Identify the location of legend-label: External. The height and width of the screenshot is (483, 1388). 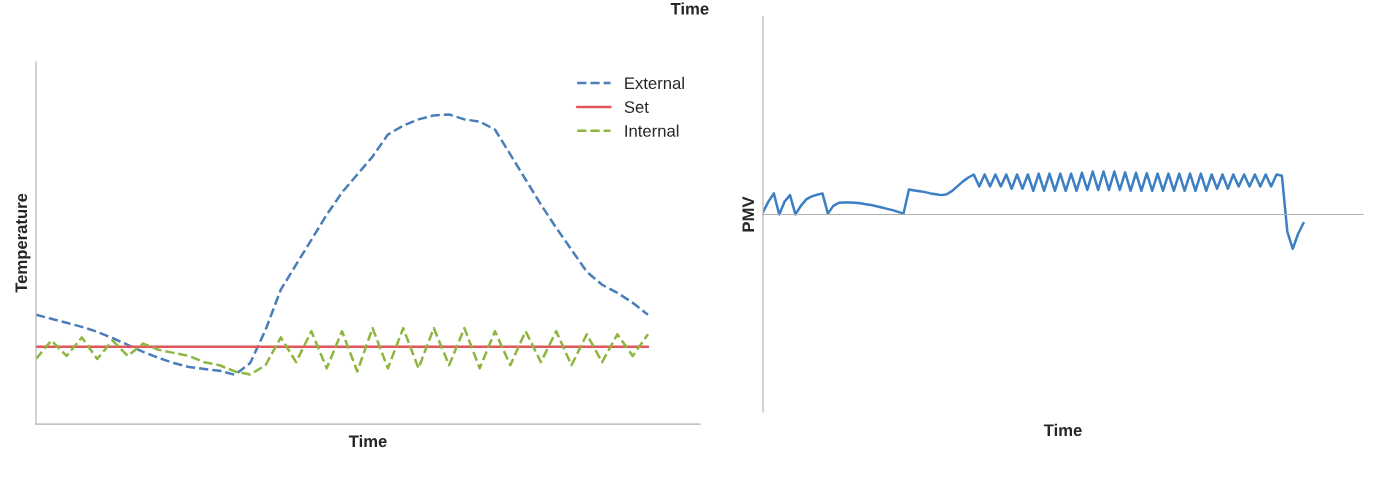
(654, 83).